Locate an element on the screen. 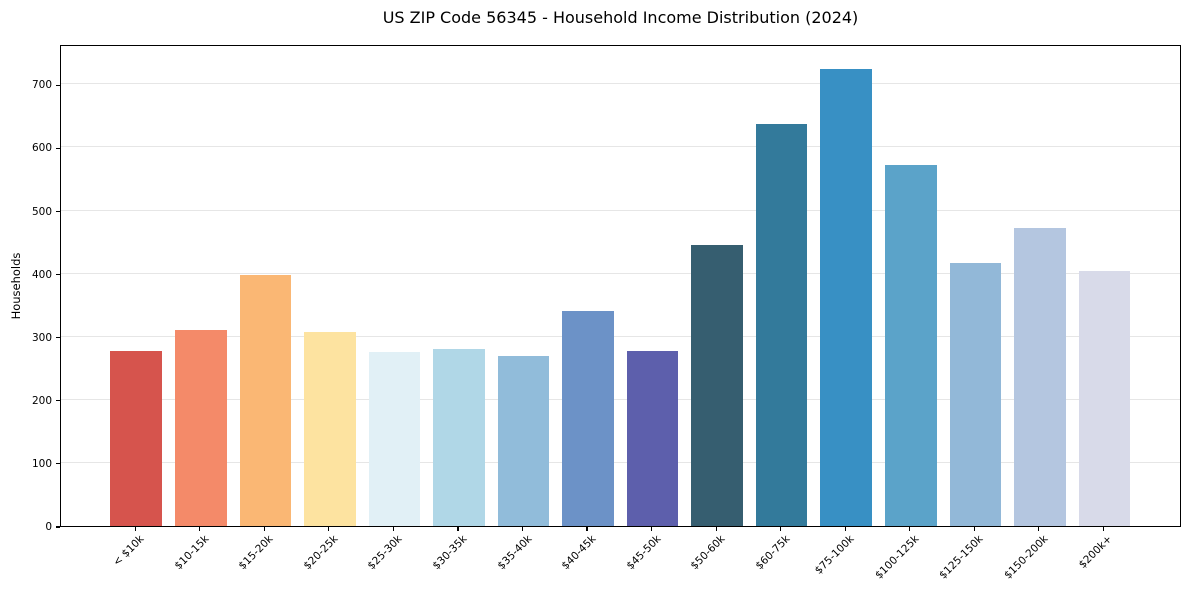 Image resolution: width=1189 pixels, height=590 pixels. bar-$100-125k is located at coordinates (911, 345).